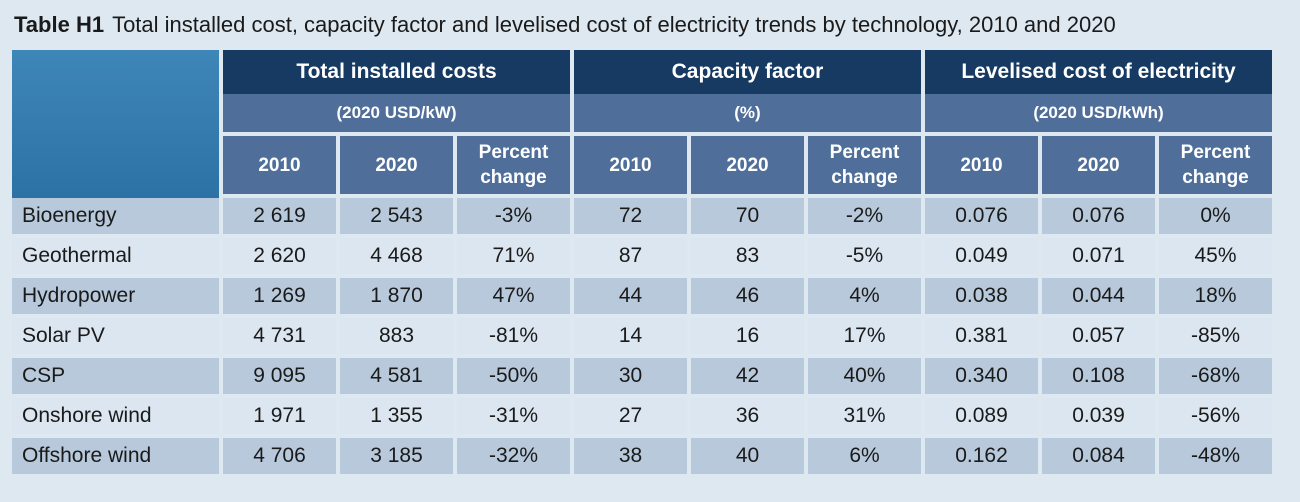  I want to click on cell-cost-percent-change: -31%, so click(513, 418).